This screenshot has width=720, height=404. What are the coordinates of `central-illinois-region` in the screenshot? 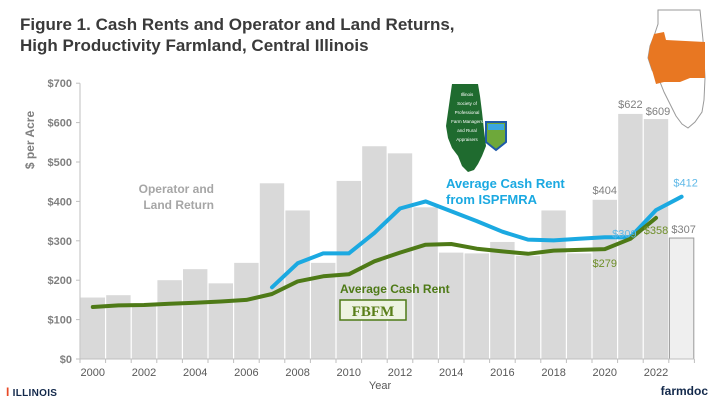 It's located at (676, 58).